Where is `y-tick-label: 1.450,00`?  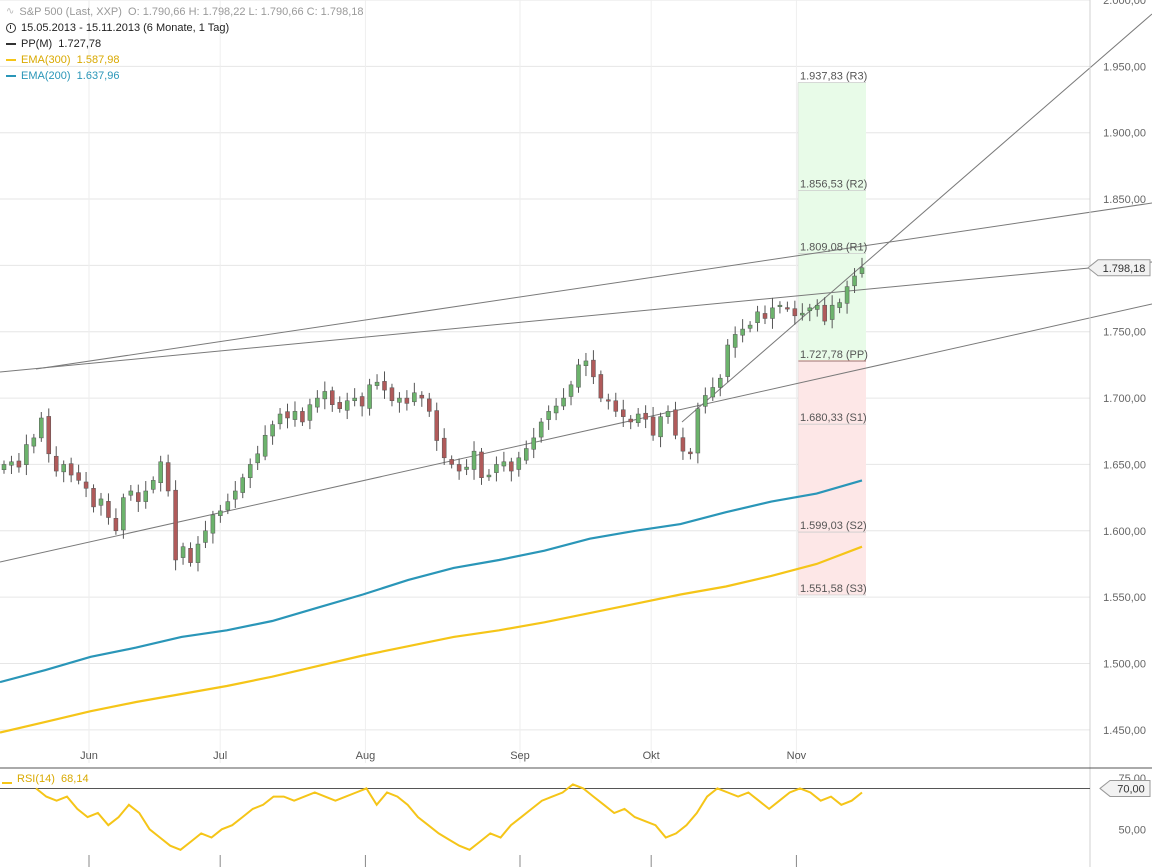 y-tick-label: 1.450,00 is located at coordinates (1124, 731).